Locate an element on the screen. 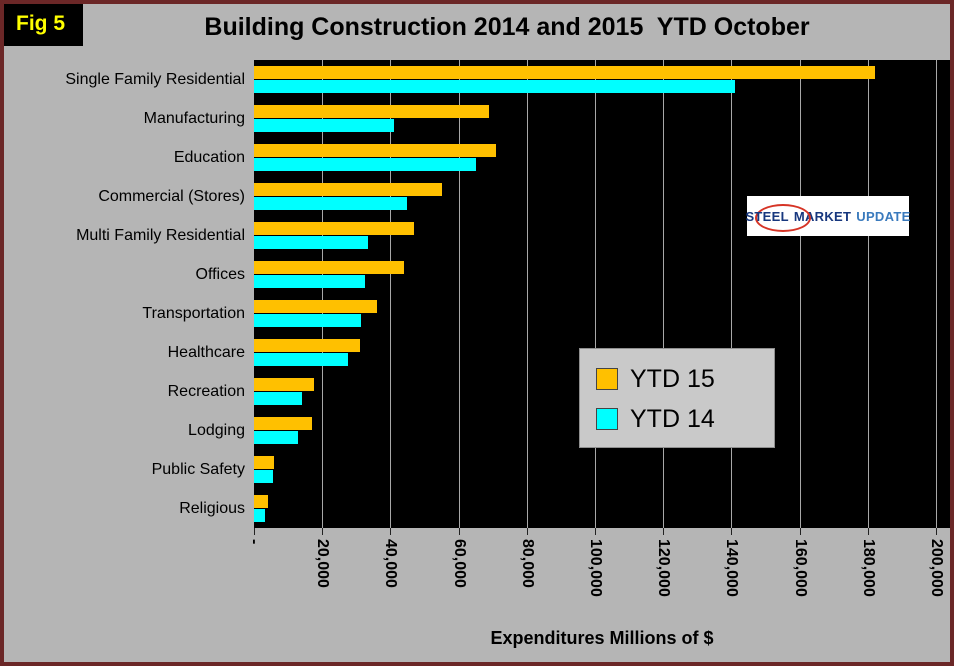  x-axis-title: Expenditures Millions of $ is located at coordinates (602, 638).